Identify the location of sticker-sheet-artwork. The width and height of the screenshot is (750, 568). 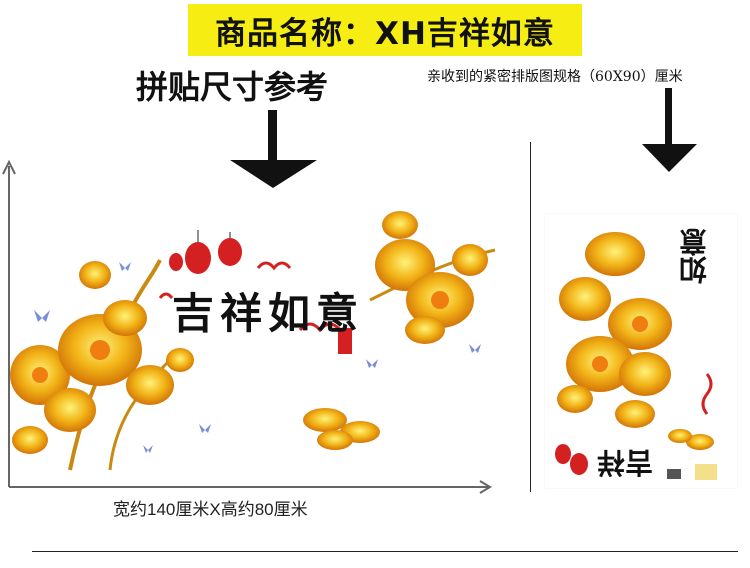
(636, 356).